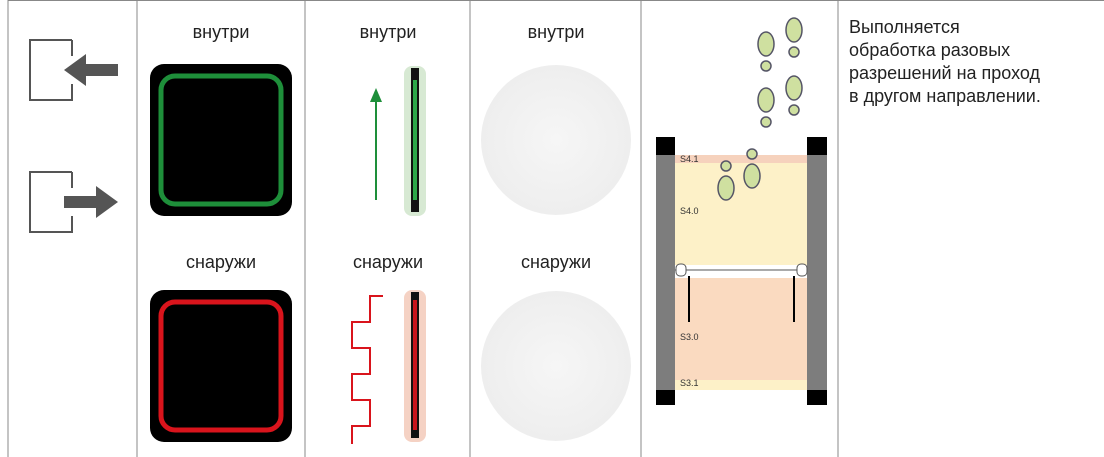 The height and width of the screenshot is (457, 1104). Describe the element at coordinates (51, 70) in the screenshot. I see `enter-icon` at that location.